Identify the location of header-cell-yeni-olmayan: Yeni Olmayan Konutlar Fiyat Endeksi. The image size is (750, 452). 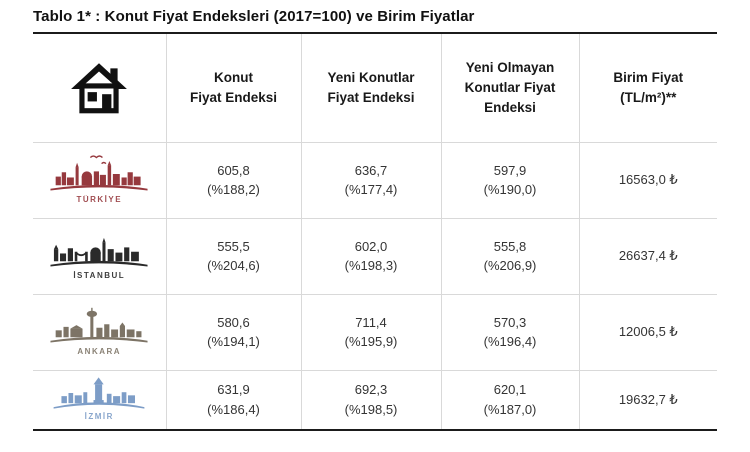
(510, 87).